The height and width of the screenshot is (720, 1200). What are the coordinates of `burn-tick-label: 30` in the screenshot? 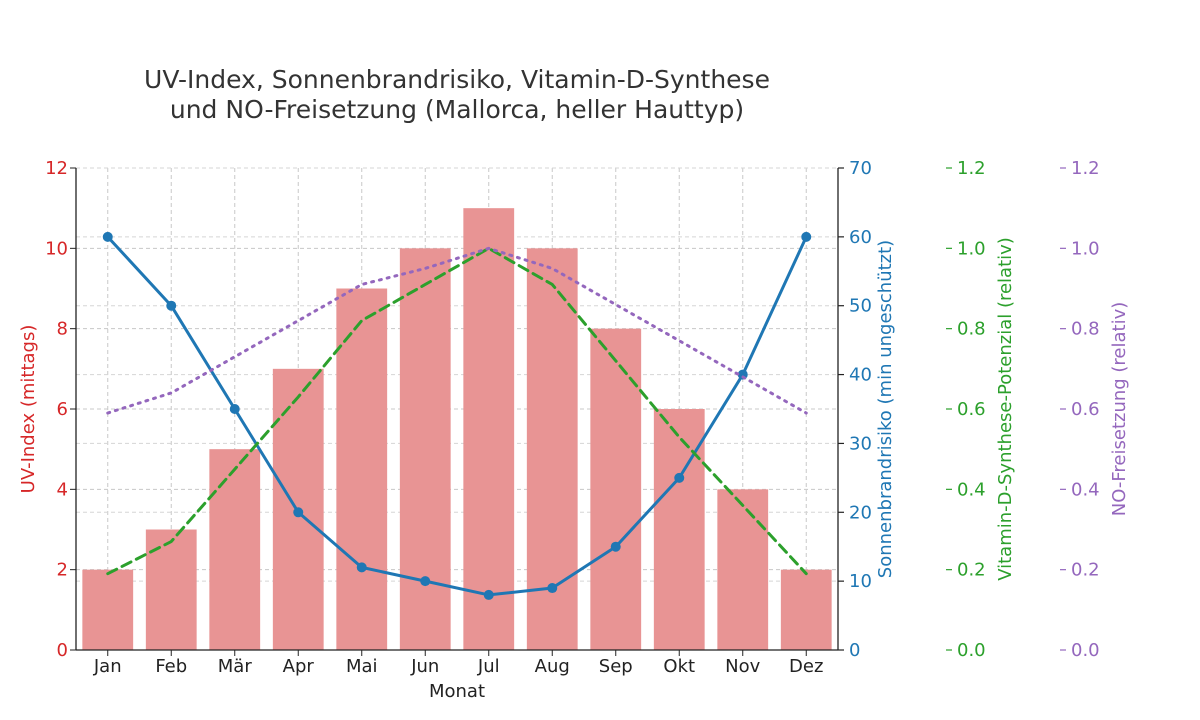 It's located at (860, 443).